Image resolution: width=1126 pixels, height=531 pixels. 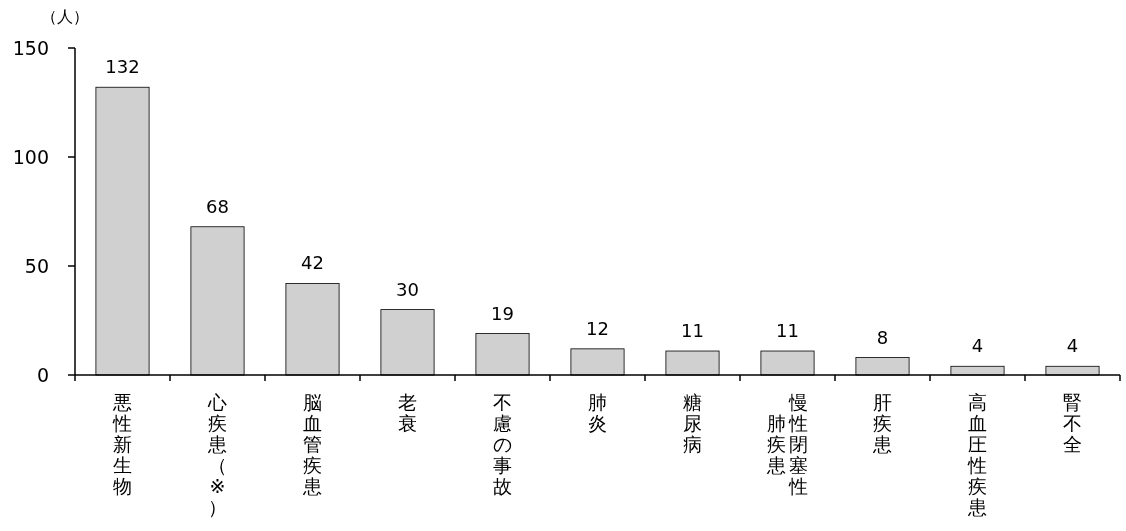 I want to click on data-label: 68, so click(x=217, y=206).